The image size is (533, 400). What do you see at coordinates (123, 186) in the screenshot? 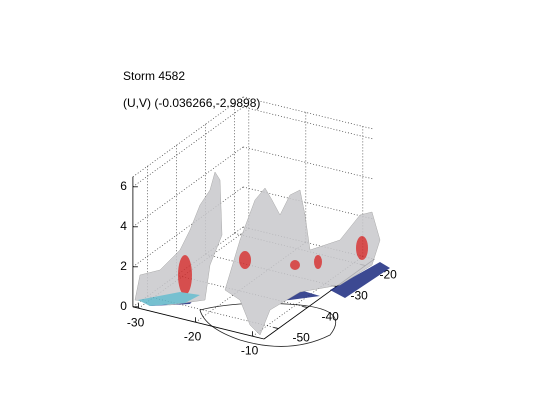
I see `z-tick-label: 6` at bounding box center [123, 186].